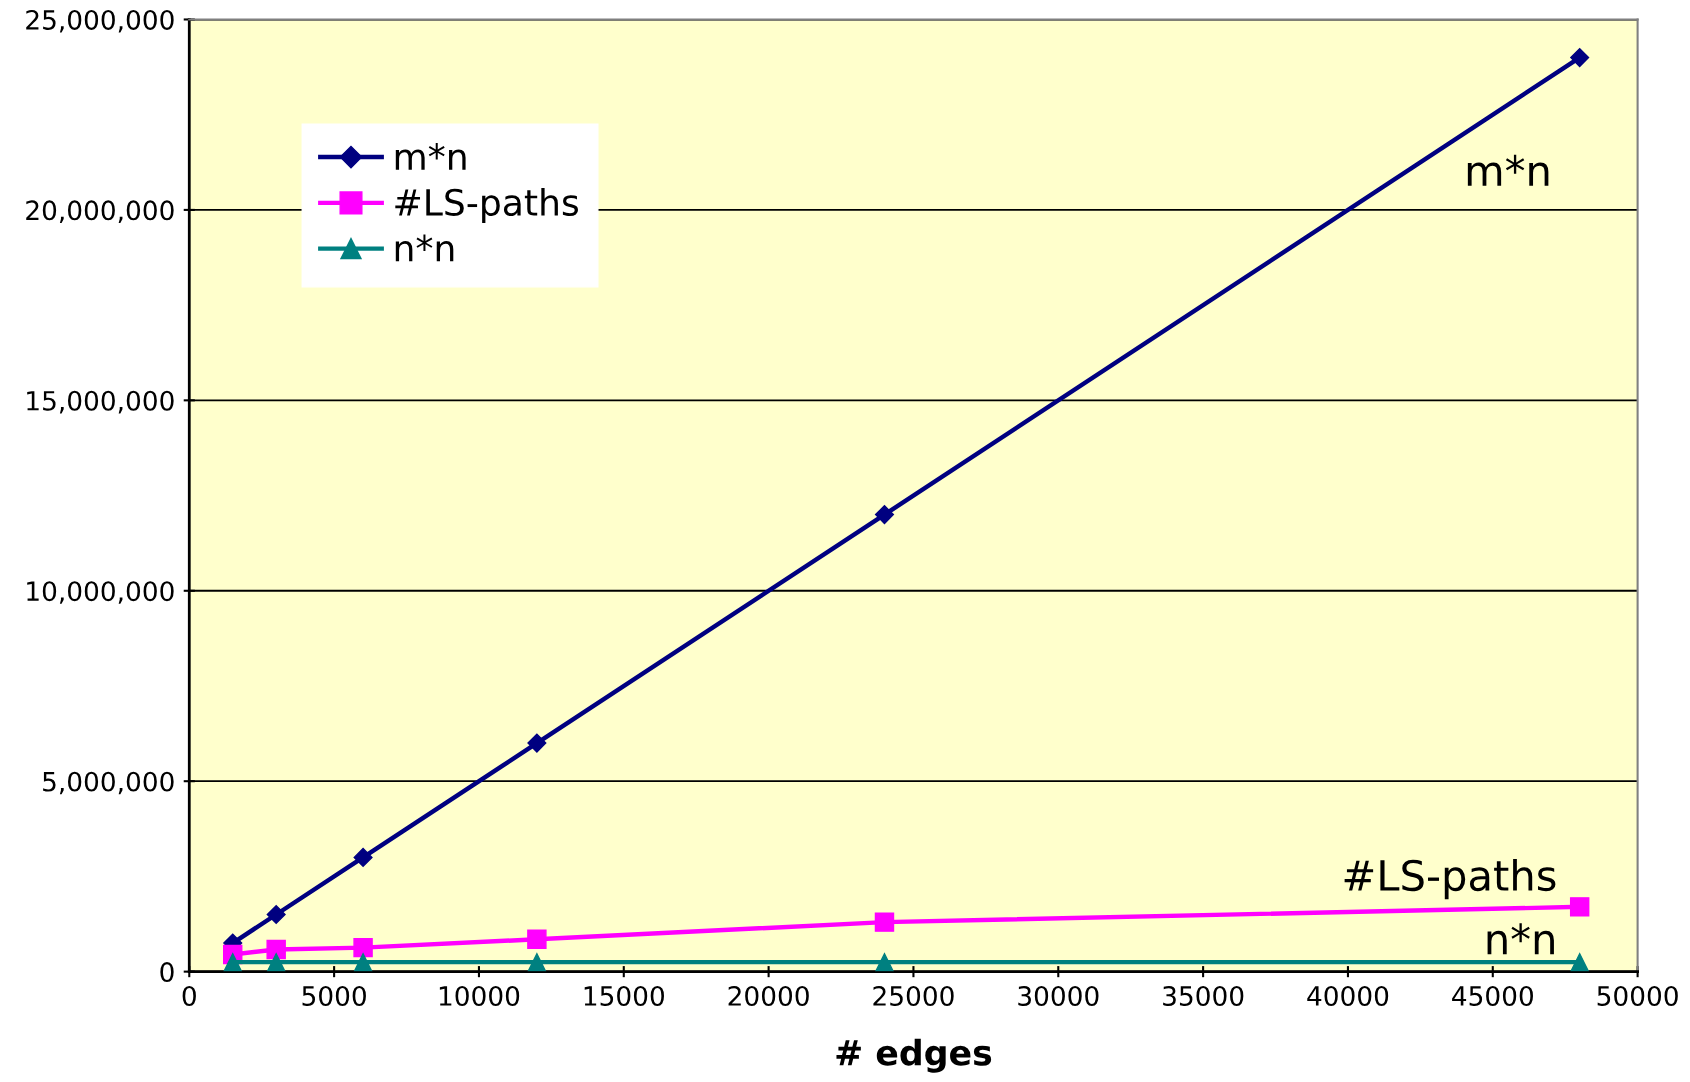  I want to click on x-tick-label: 40000, so click(1348, 995).